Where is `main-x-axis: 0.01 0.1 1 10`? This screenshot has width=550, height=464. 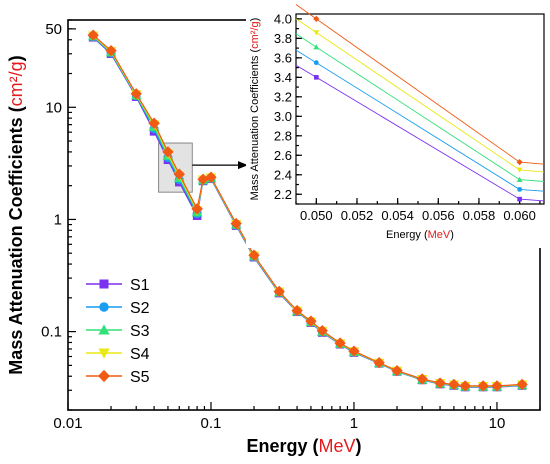 main-x-axis: 0.01 0.1 1 10 is located at coordinates (297, 417).